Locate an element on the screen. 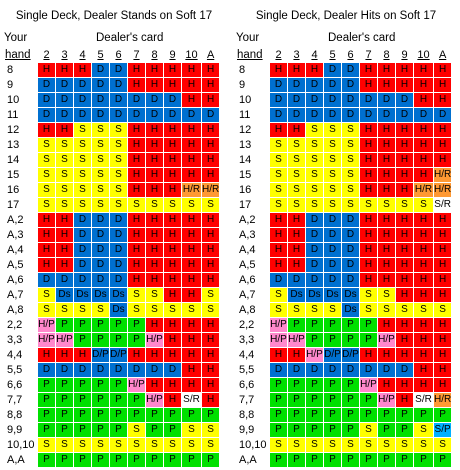 The image size is (460, 470). hand-row-label: 5,5 is located at coordinates (251, 370).